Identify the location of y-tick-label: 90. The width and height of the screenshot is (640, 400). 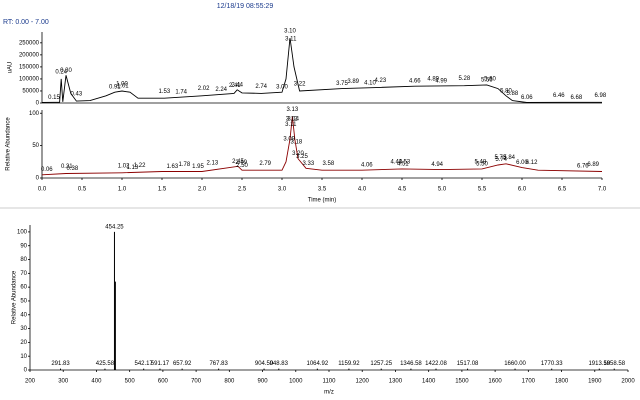
(23, 246).